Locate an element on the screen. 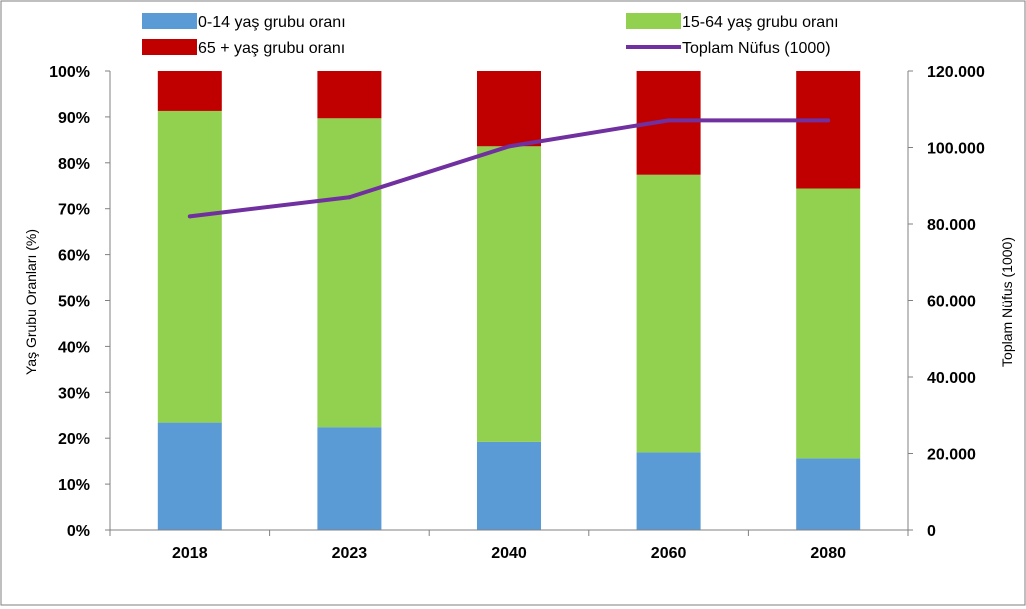  y2-tick-label: 100.000 is located at coordinates (956, 149).